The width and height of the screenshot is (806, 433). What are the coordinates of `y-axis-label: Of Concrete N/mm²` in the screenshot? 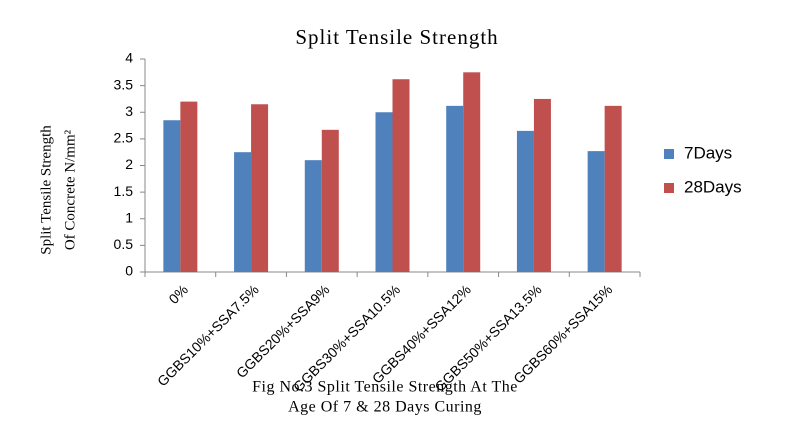 It's located at (70, 189).